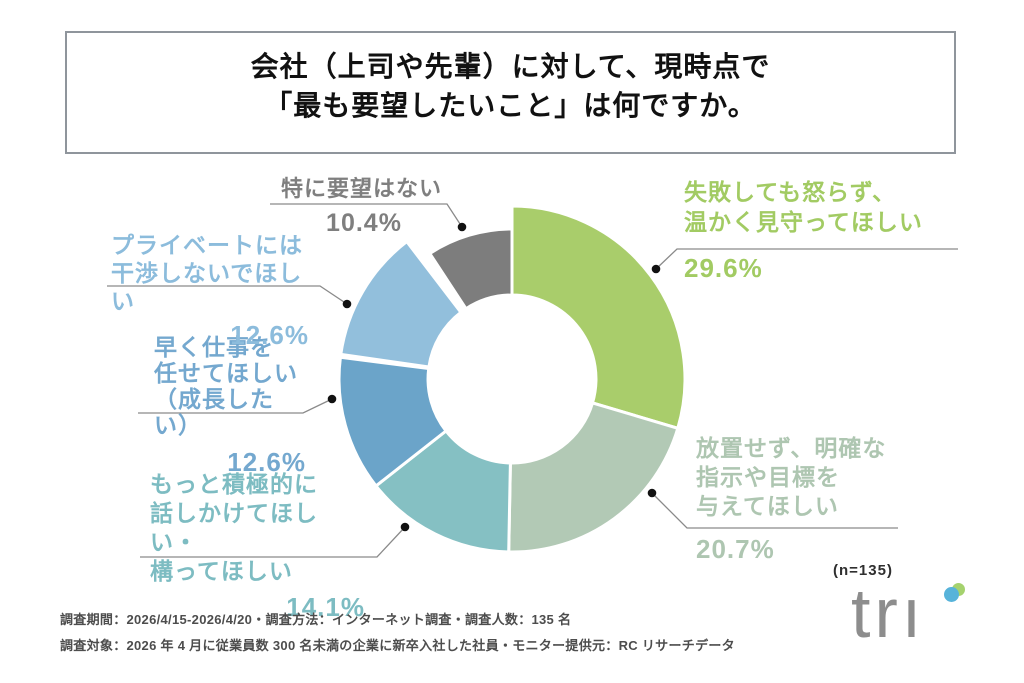  I want to click on slice-label-text: 干渉しないでほしい, so click(207, 287).